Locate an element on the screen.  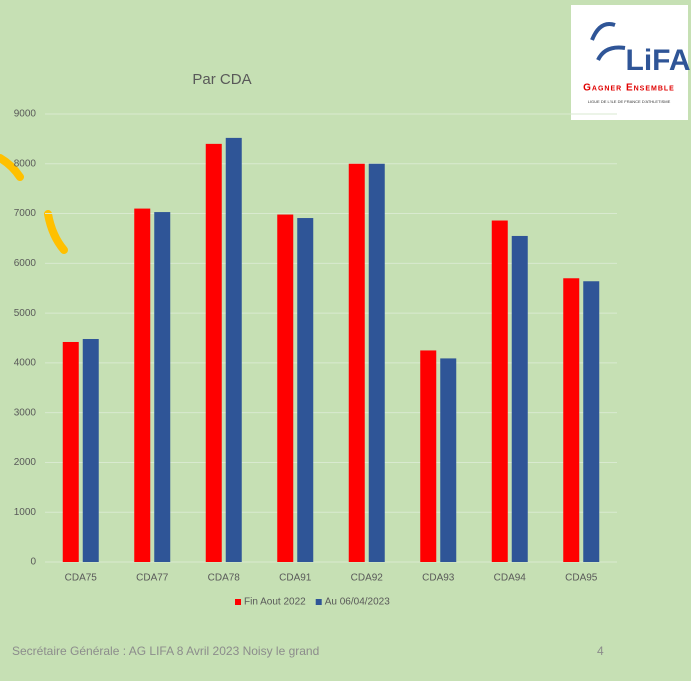
y-tick-label: 6000 is located at coordinates (25, 263).